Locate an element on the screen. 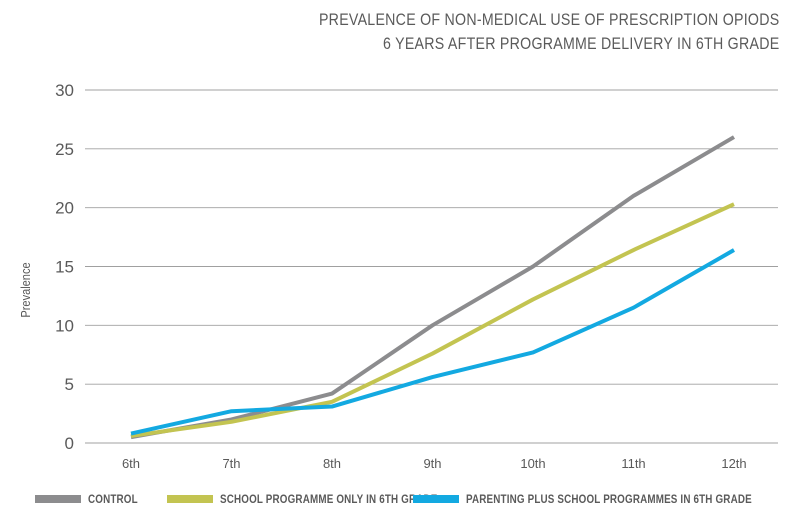 The height and width of the screenshot is (513, 785). x-tick-label: 7th is located at coordinates (231, 463).